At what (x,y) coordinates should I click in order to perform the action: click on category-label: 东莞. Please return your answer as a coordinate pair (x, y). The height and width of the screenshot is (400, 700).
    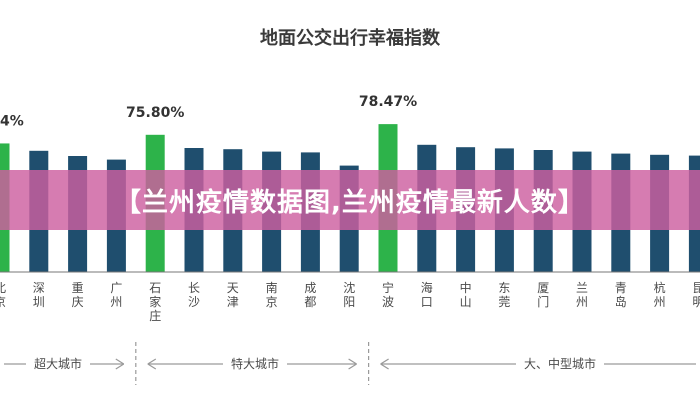
    Looking at the image, I should click on (504, 295).